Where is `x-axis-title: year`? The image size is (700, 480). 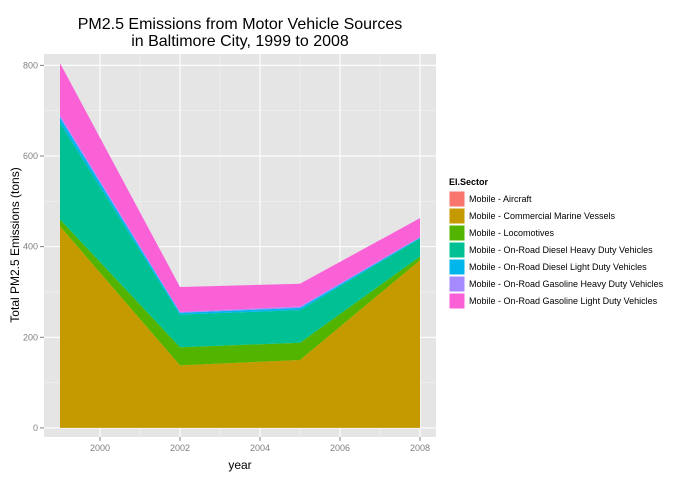
x-axis-title: year is located at coordinates (239, 465).